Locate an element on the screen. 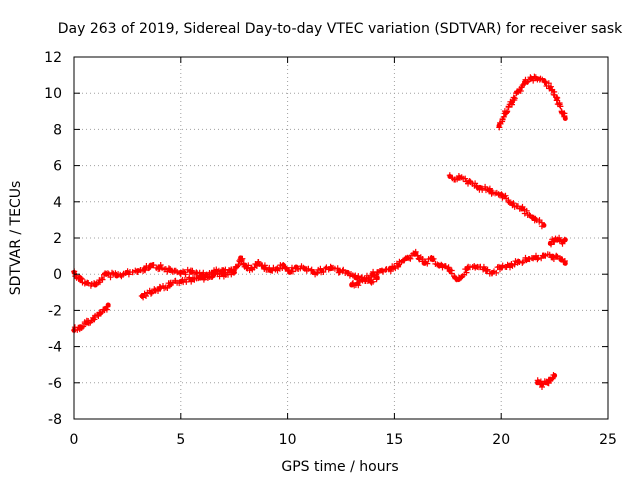 The height and width of the screenshot is (480, 640). y-tick-label: 2 is located at coordinates (57, 239).